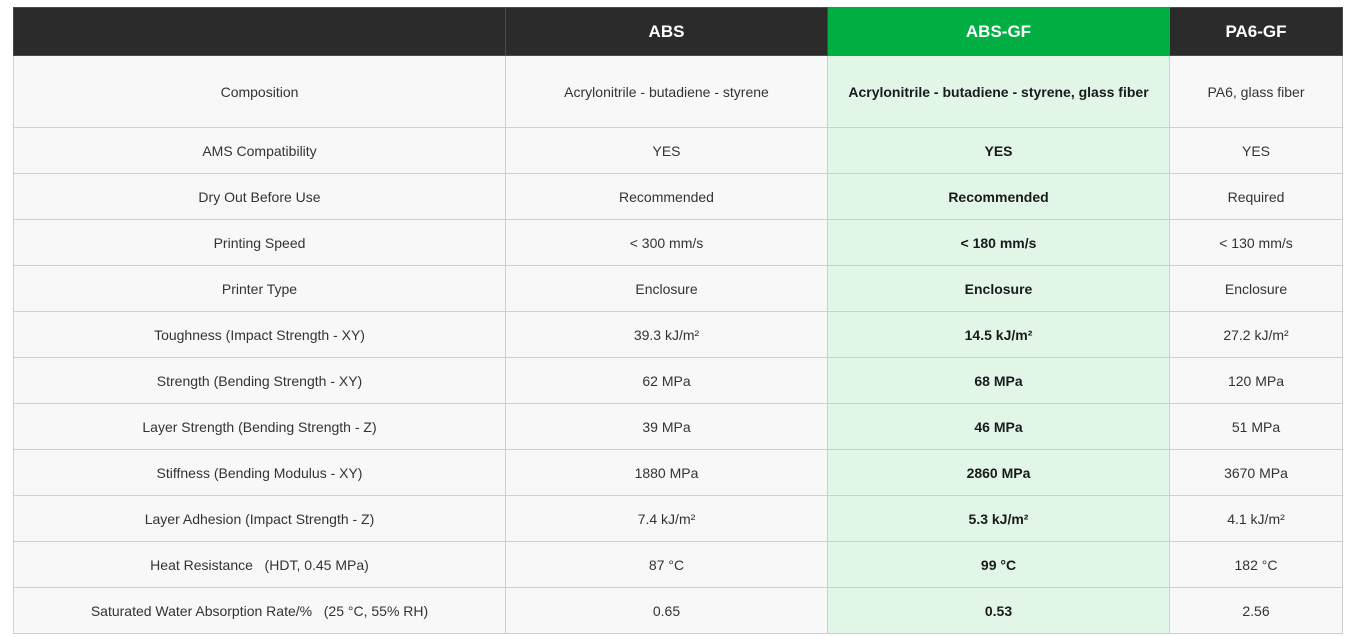 Image resolution: width=1348 pixels, height=637 pixels. What do you see at coordinates (259, 472) in the screenshot?
I see `row-label: Stiffness (Bending Modulus - XY)` at bounding box center [259, 472].